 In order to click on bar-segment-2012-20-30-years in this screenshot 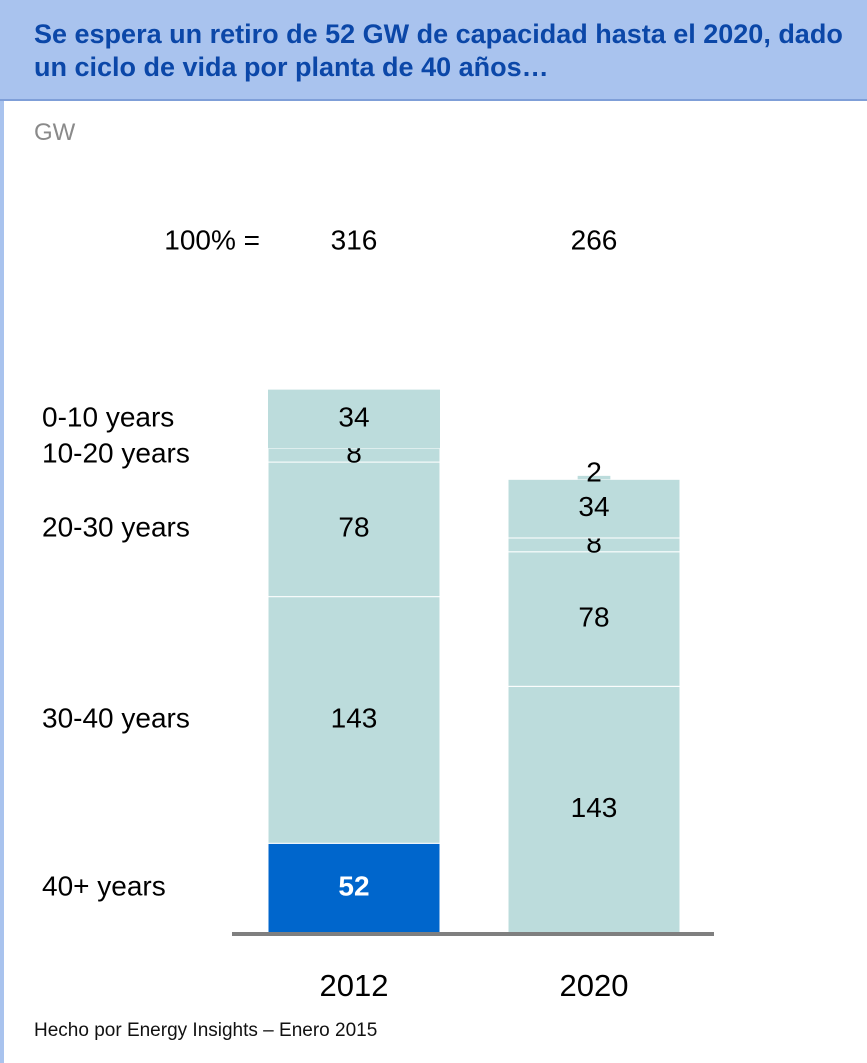, I will do `click(354, 529)`.